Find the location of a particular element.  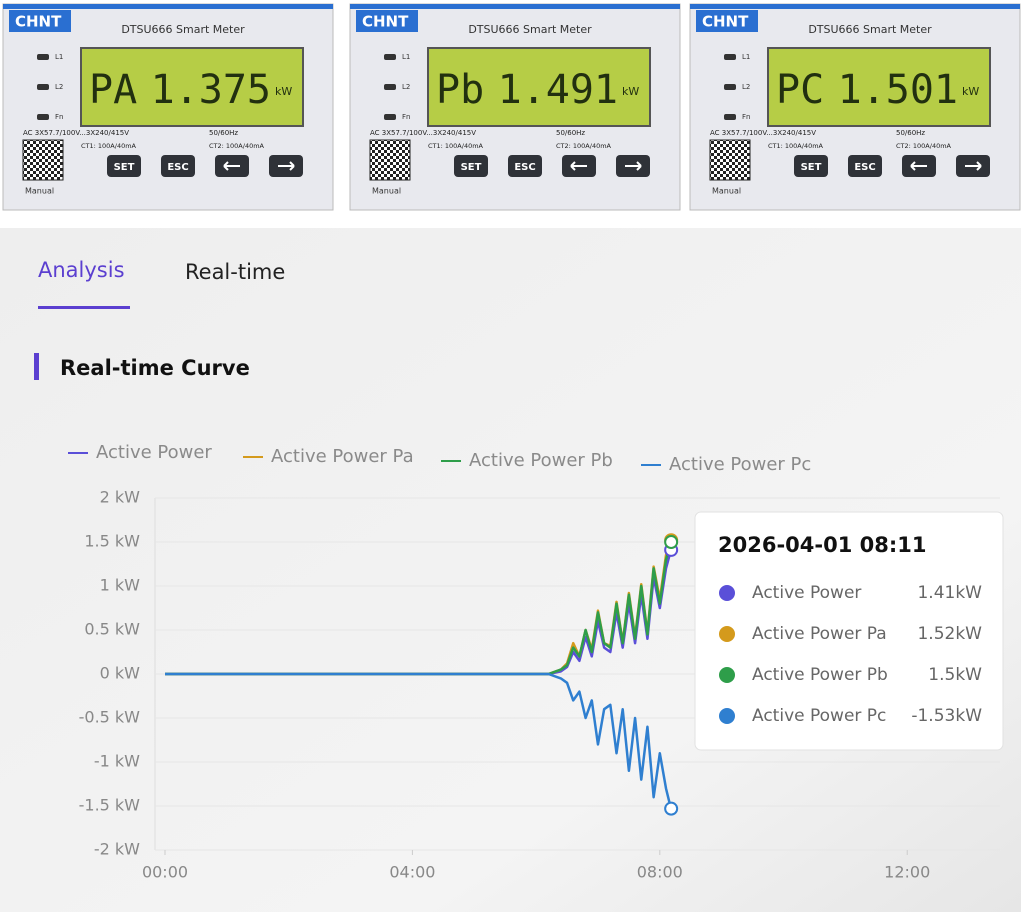

y-tick-label: 1 kW is located at coordinates (120, 585).